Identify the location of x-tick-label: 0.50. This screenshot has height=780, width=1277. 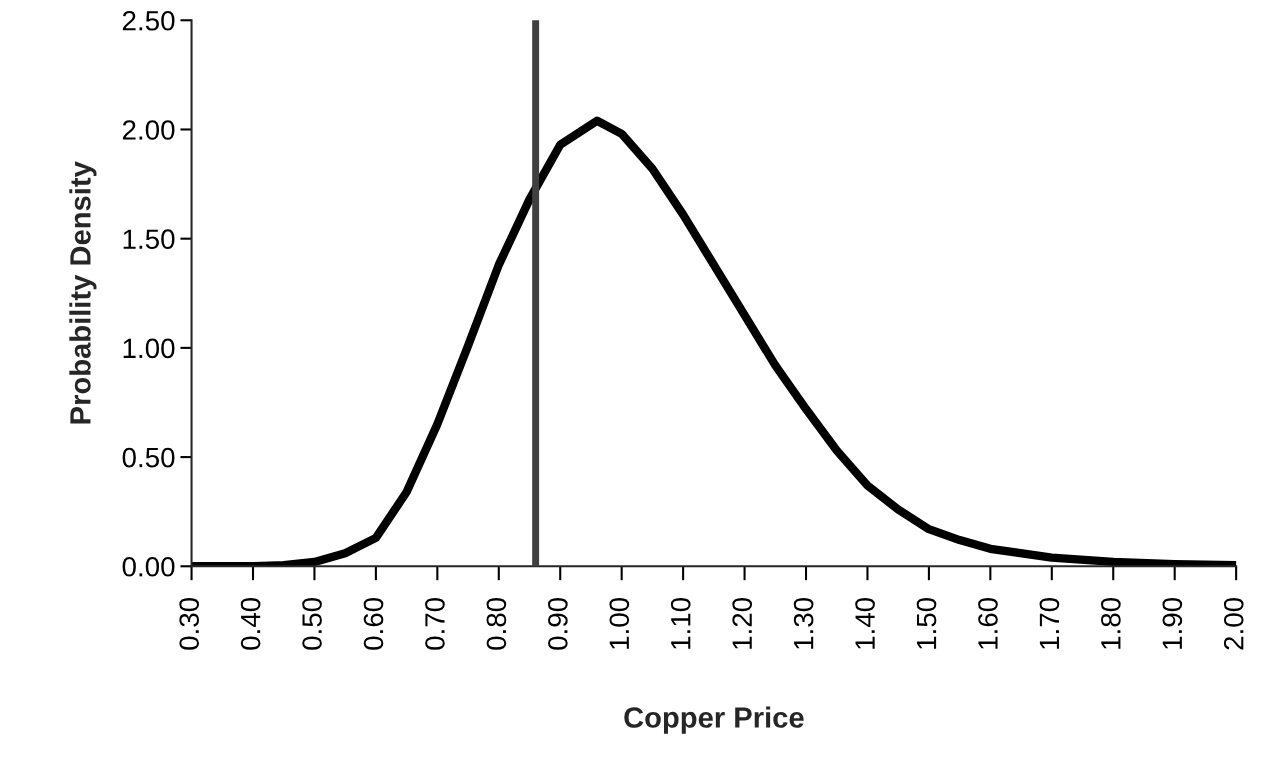
(312, 623).